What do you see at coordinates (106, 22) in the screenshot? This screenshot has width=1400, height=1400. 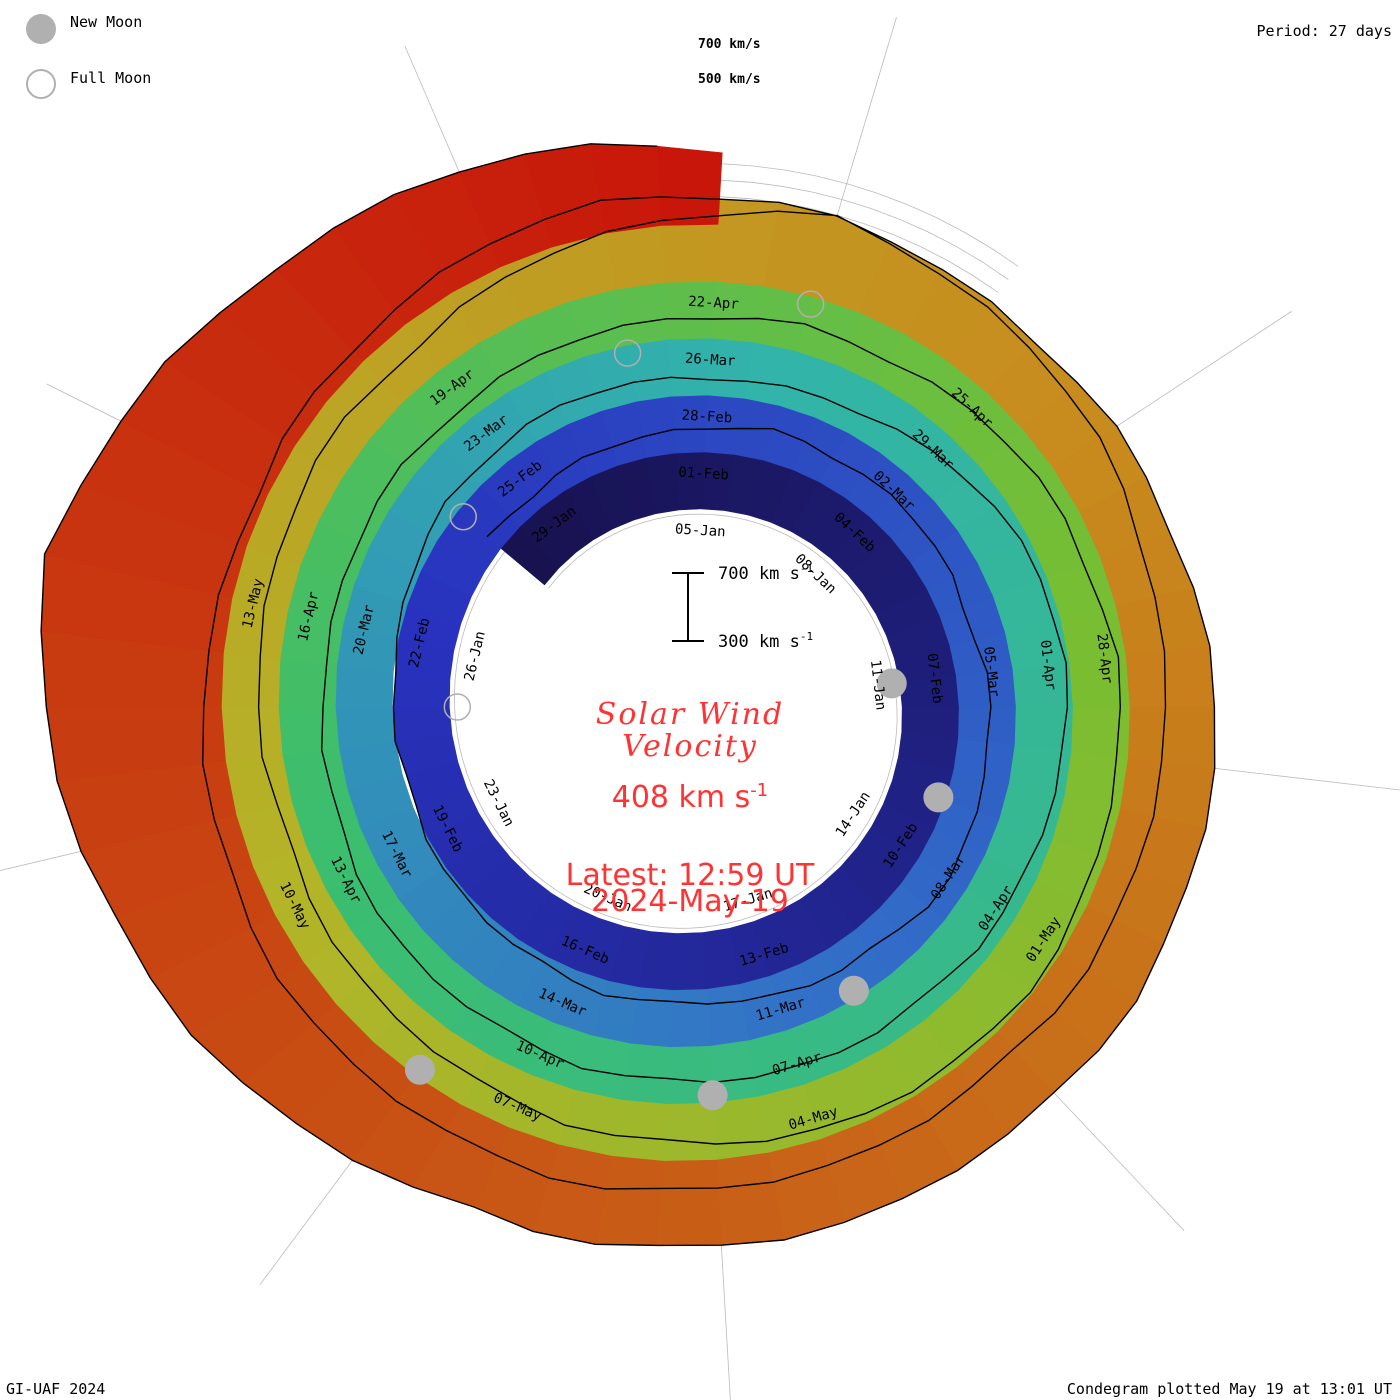 I see `new-moon-label: New Moon` at bounding box center [106, 22].